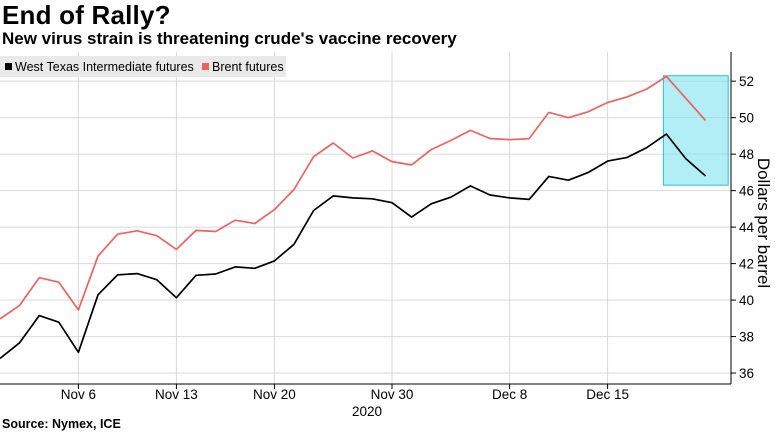  I want to click on y-tick-label: 36, so click(746, 373).